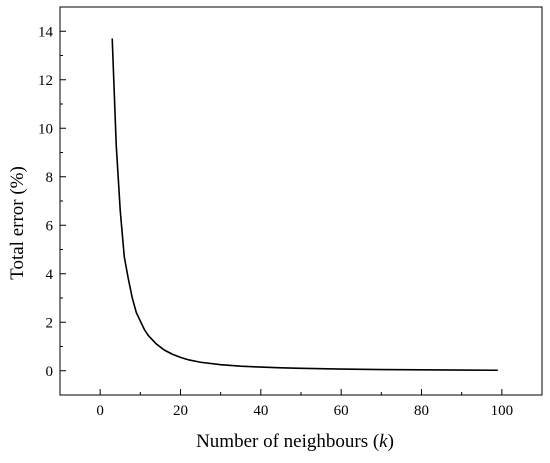 The height and width of the screenshot is (463, 550). Describe the element at coordinates (100, 411) in the screenshot. I see `x-tick-label: 0` at that location.